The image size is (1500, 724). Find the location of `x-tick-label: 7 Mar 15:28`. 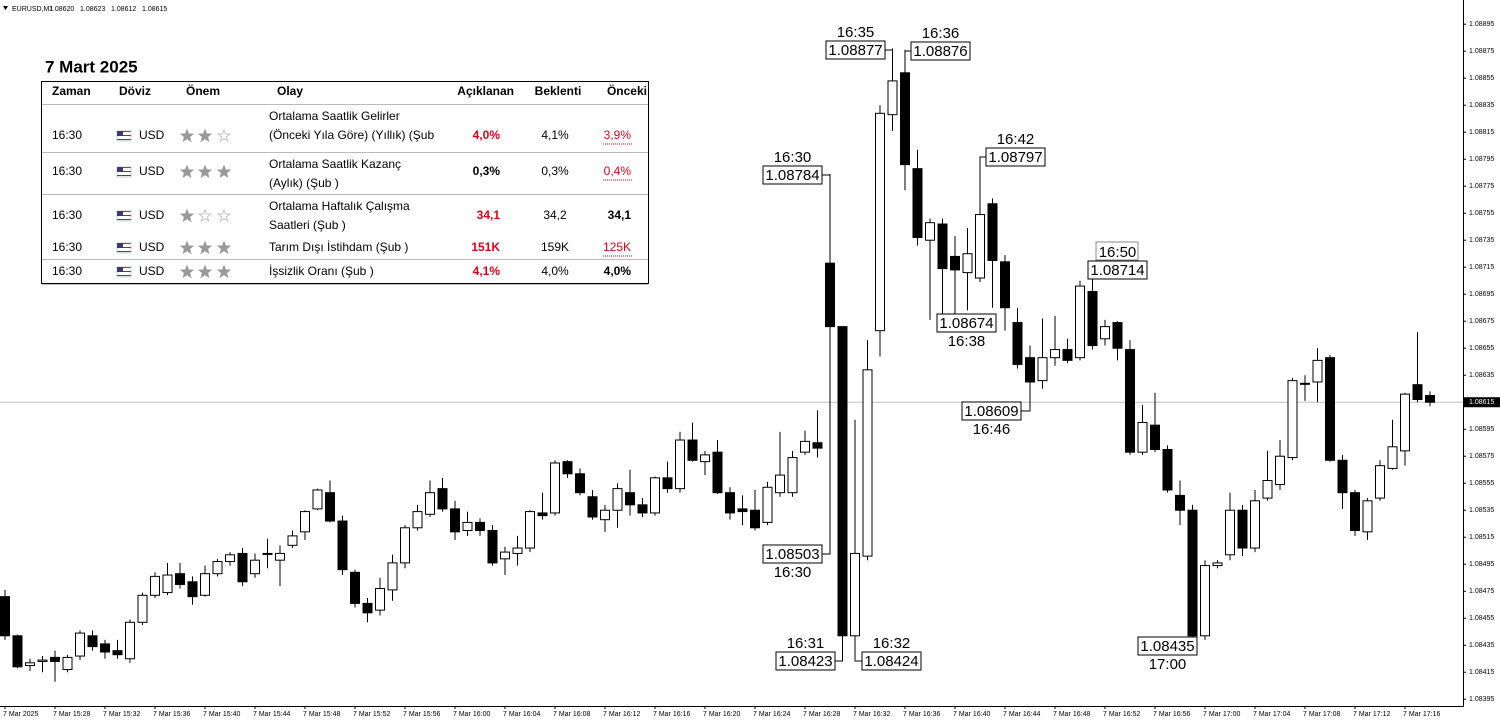

x-tick-label: 7 Mar 15:28 is located at coordinates (71, 714).